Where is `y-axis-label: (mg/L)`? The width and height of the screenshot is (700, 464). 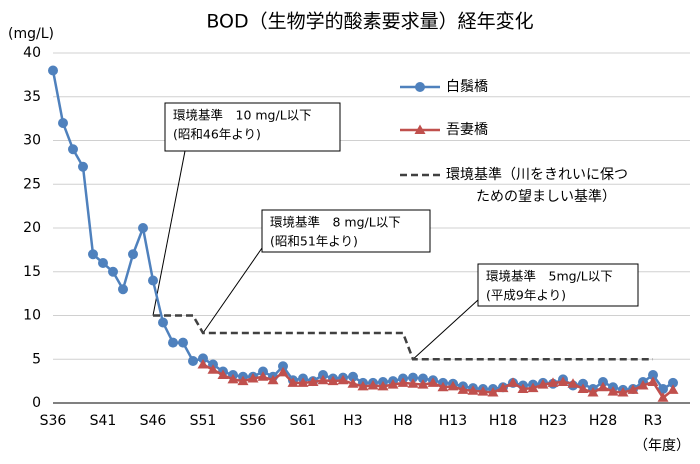 y-axis-label: (mg/L) is located at coordinates (31, 34).